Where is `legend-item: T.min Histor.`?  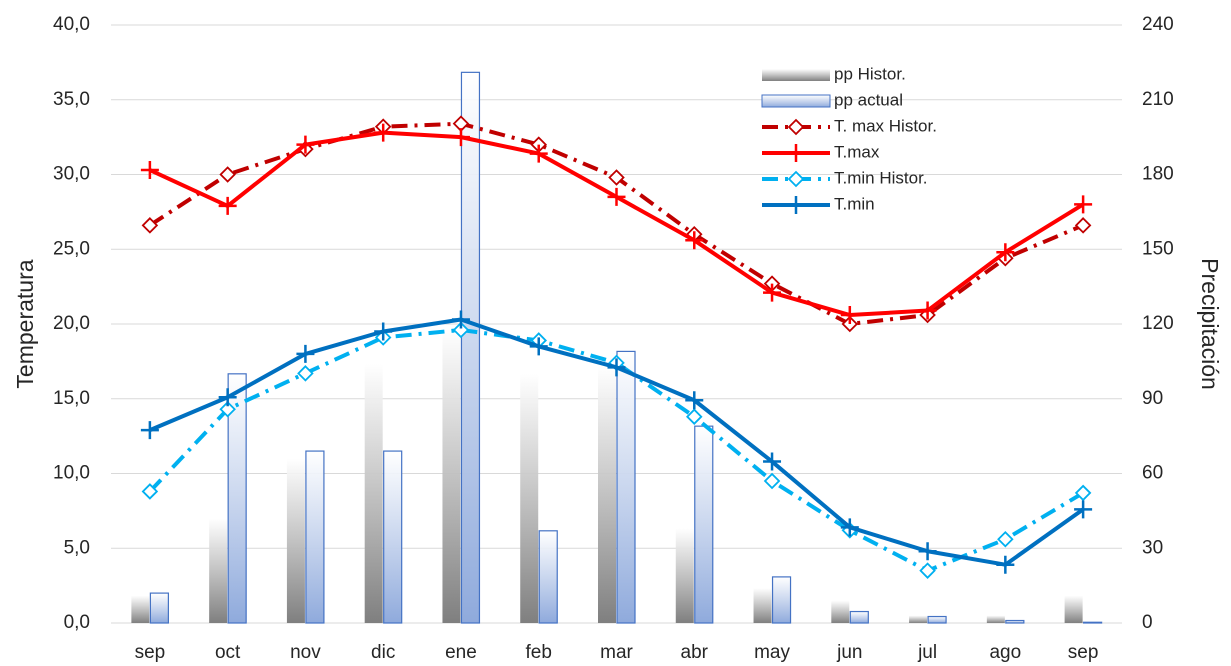
legend-item: T.min Histor. is located at coordinates (845, 177).